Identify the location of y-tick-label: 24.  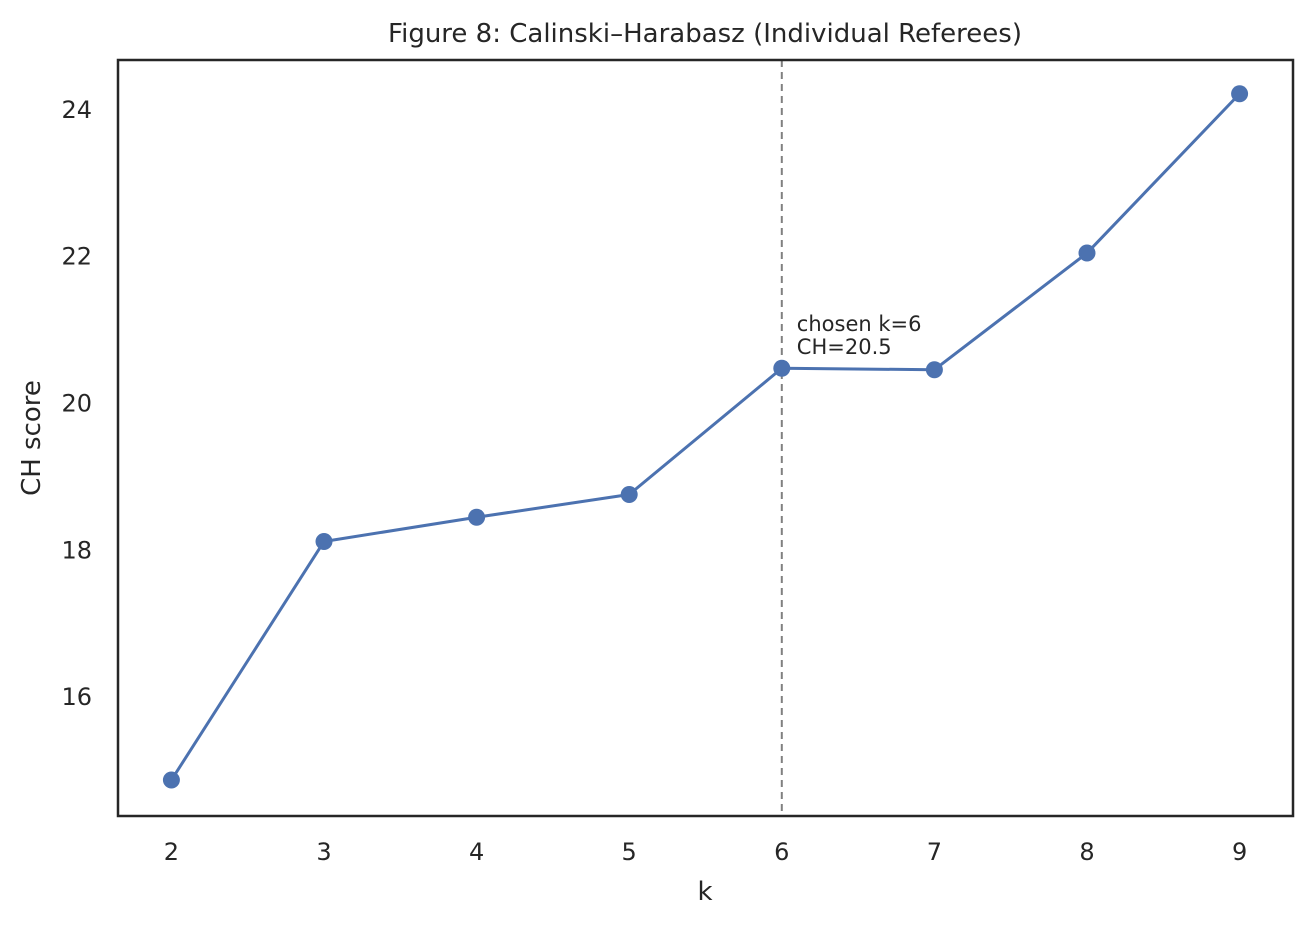
(76, 110).